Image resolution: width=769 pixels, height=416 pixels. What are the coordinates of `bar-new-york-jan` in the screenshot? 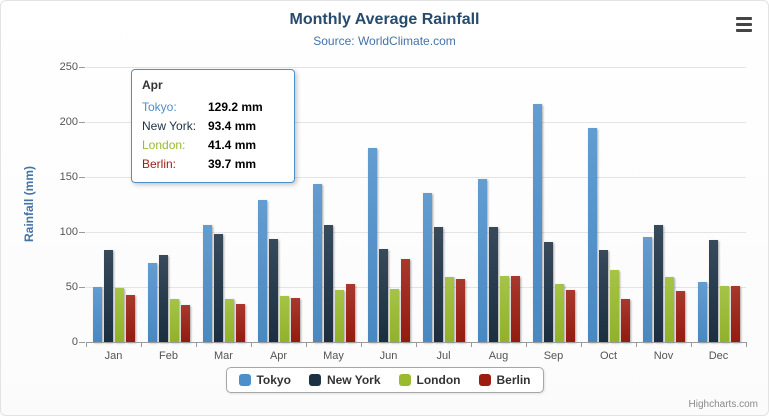 It's located at (108, 296).